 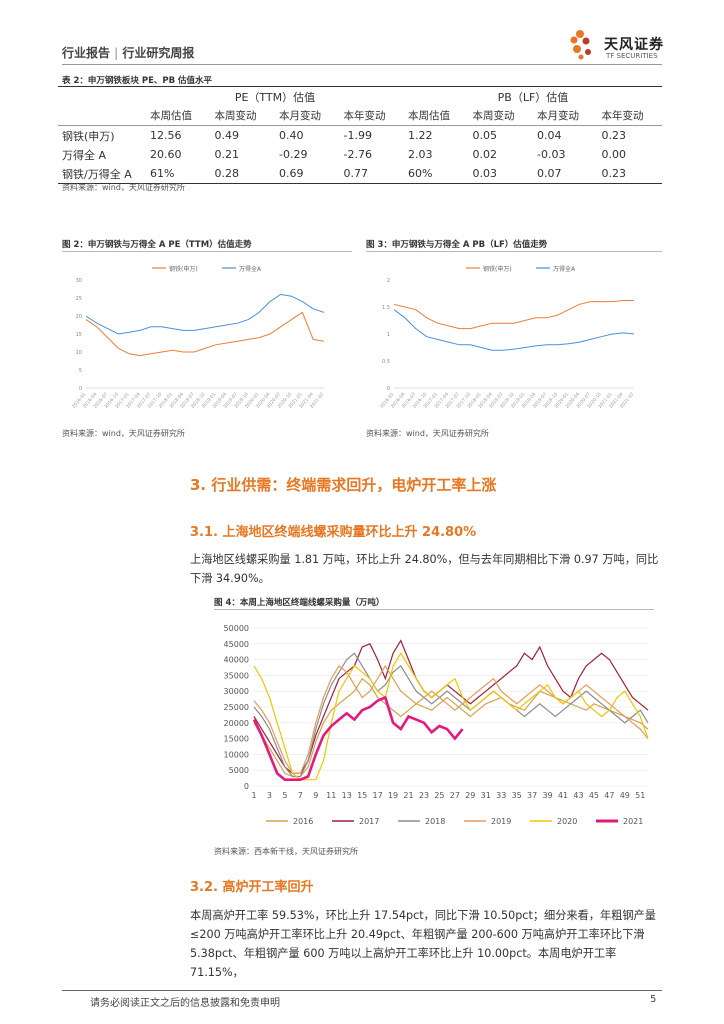 What do you see at coordinates (123, 187) in the screenshot?
I see `table-source: 资料来源：wind，天风证券研究所` at bounding box center [123, 187].